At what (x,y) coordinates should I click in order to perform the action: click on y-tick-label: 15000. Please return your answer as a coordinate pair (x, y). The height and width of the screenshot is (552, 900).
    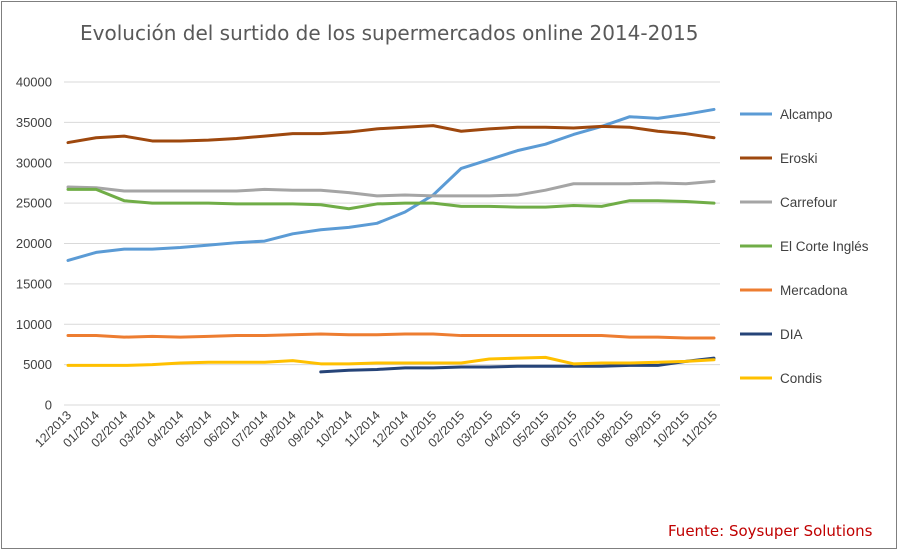
    Looking at the image, I should click on (34, 283).